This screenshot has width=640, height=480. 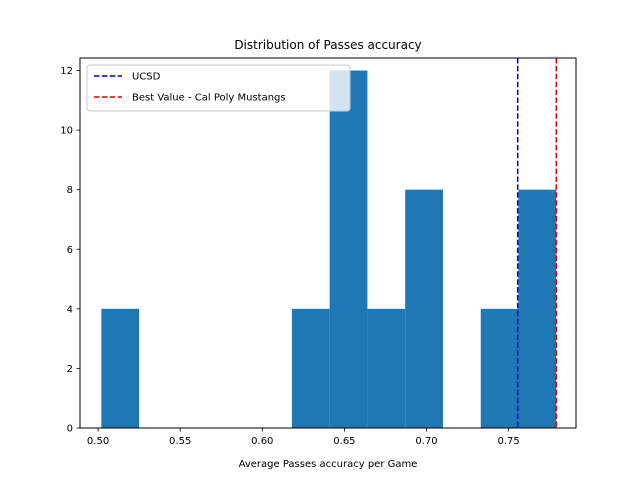 I want to click on y-tick-label: 0, so click(x=70, y=429).